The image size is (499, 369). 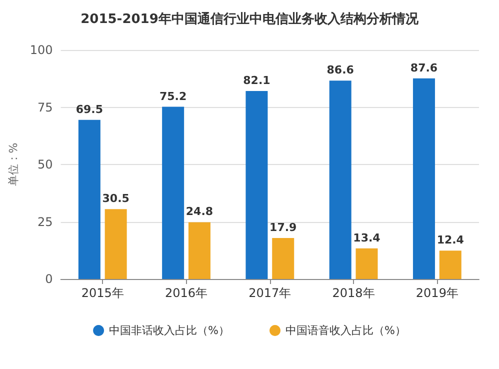 What do you see at coordinates (256, 80) in the screenshot?
I see `data-label: 82.1` at bounding box center [256, 80].